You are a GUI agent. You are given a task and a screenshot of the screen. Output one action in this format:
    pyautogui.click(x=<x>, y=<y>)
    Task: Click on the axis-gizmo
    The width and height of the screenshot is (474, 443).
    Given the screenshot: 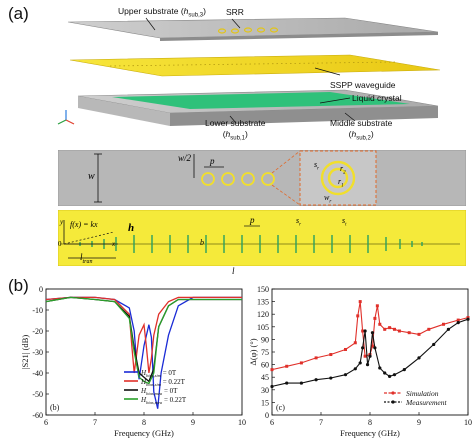 What is the action you would take?
    pyautogui.click(x=66, y=117)
    